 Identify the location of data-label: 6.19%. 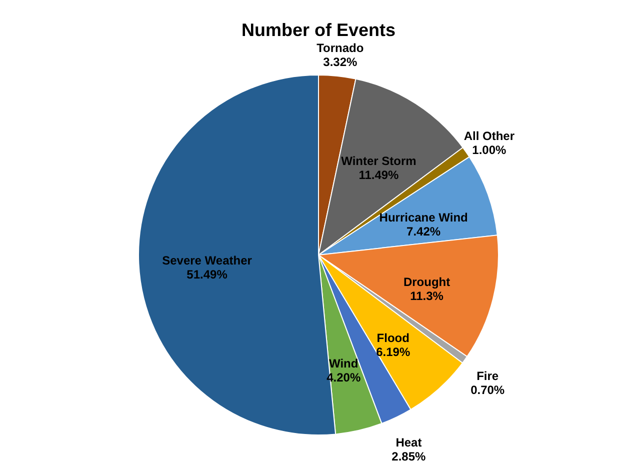
(393, 351).